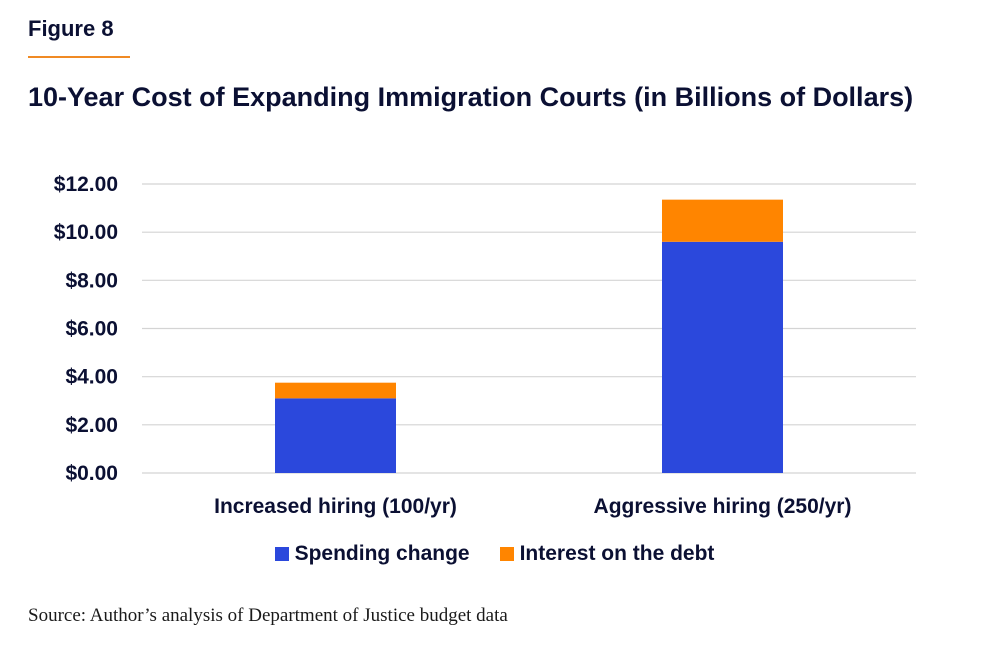 This screenshot has width=989, height=665. Describe the element at coordinates (506, 554) in the screenshot. I see `legend-swatch-interest-on-the-debt` at that location.